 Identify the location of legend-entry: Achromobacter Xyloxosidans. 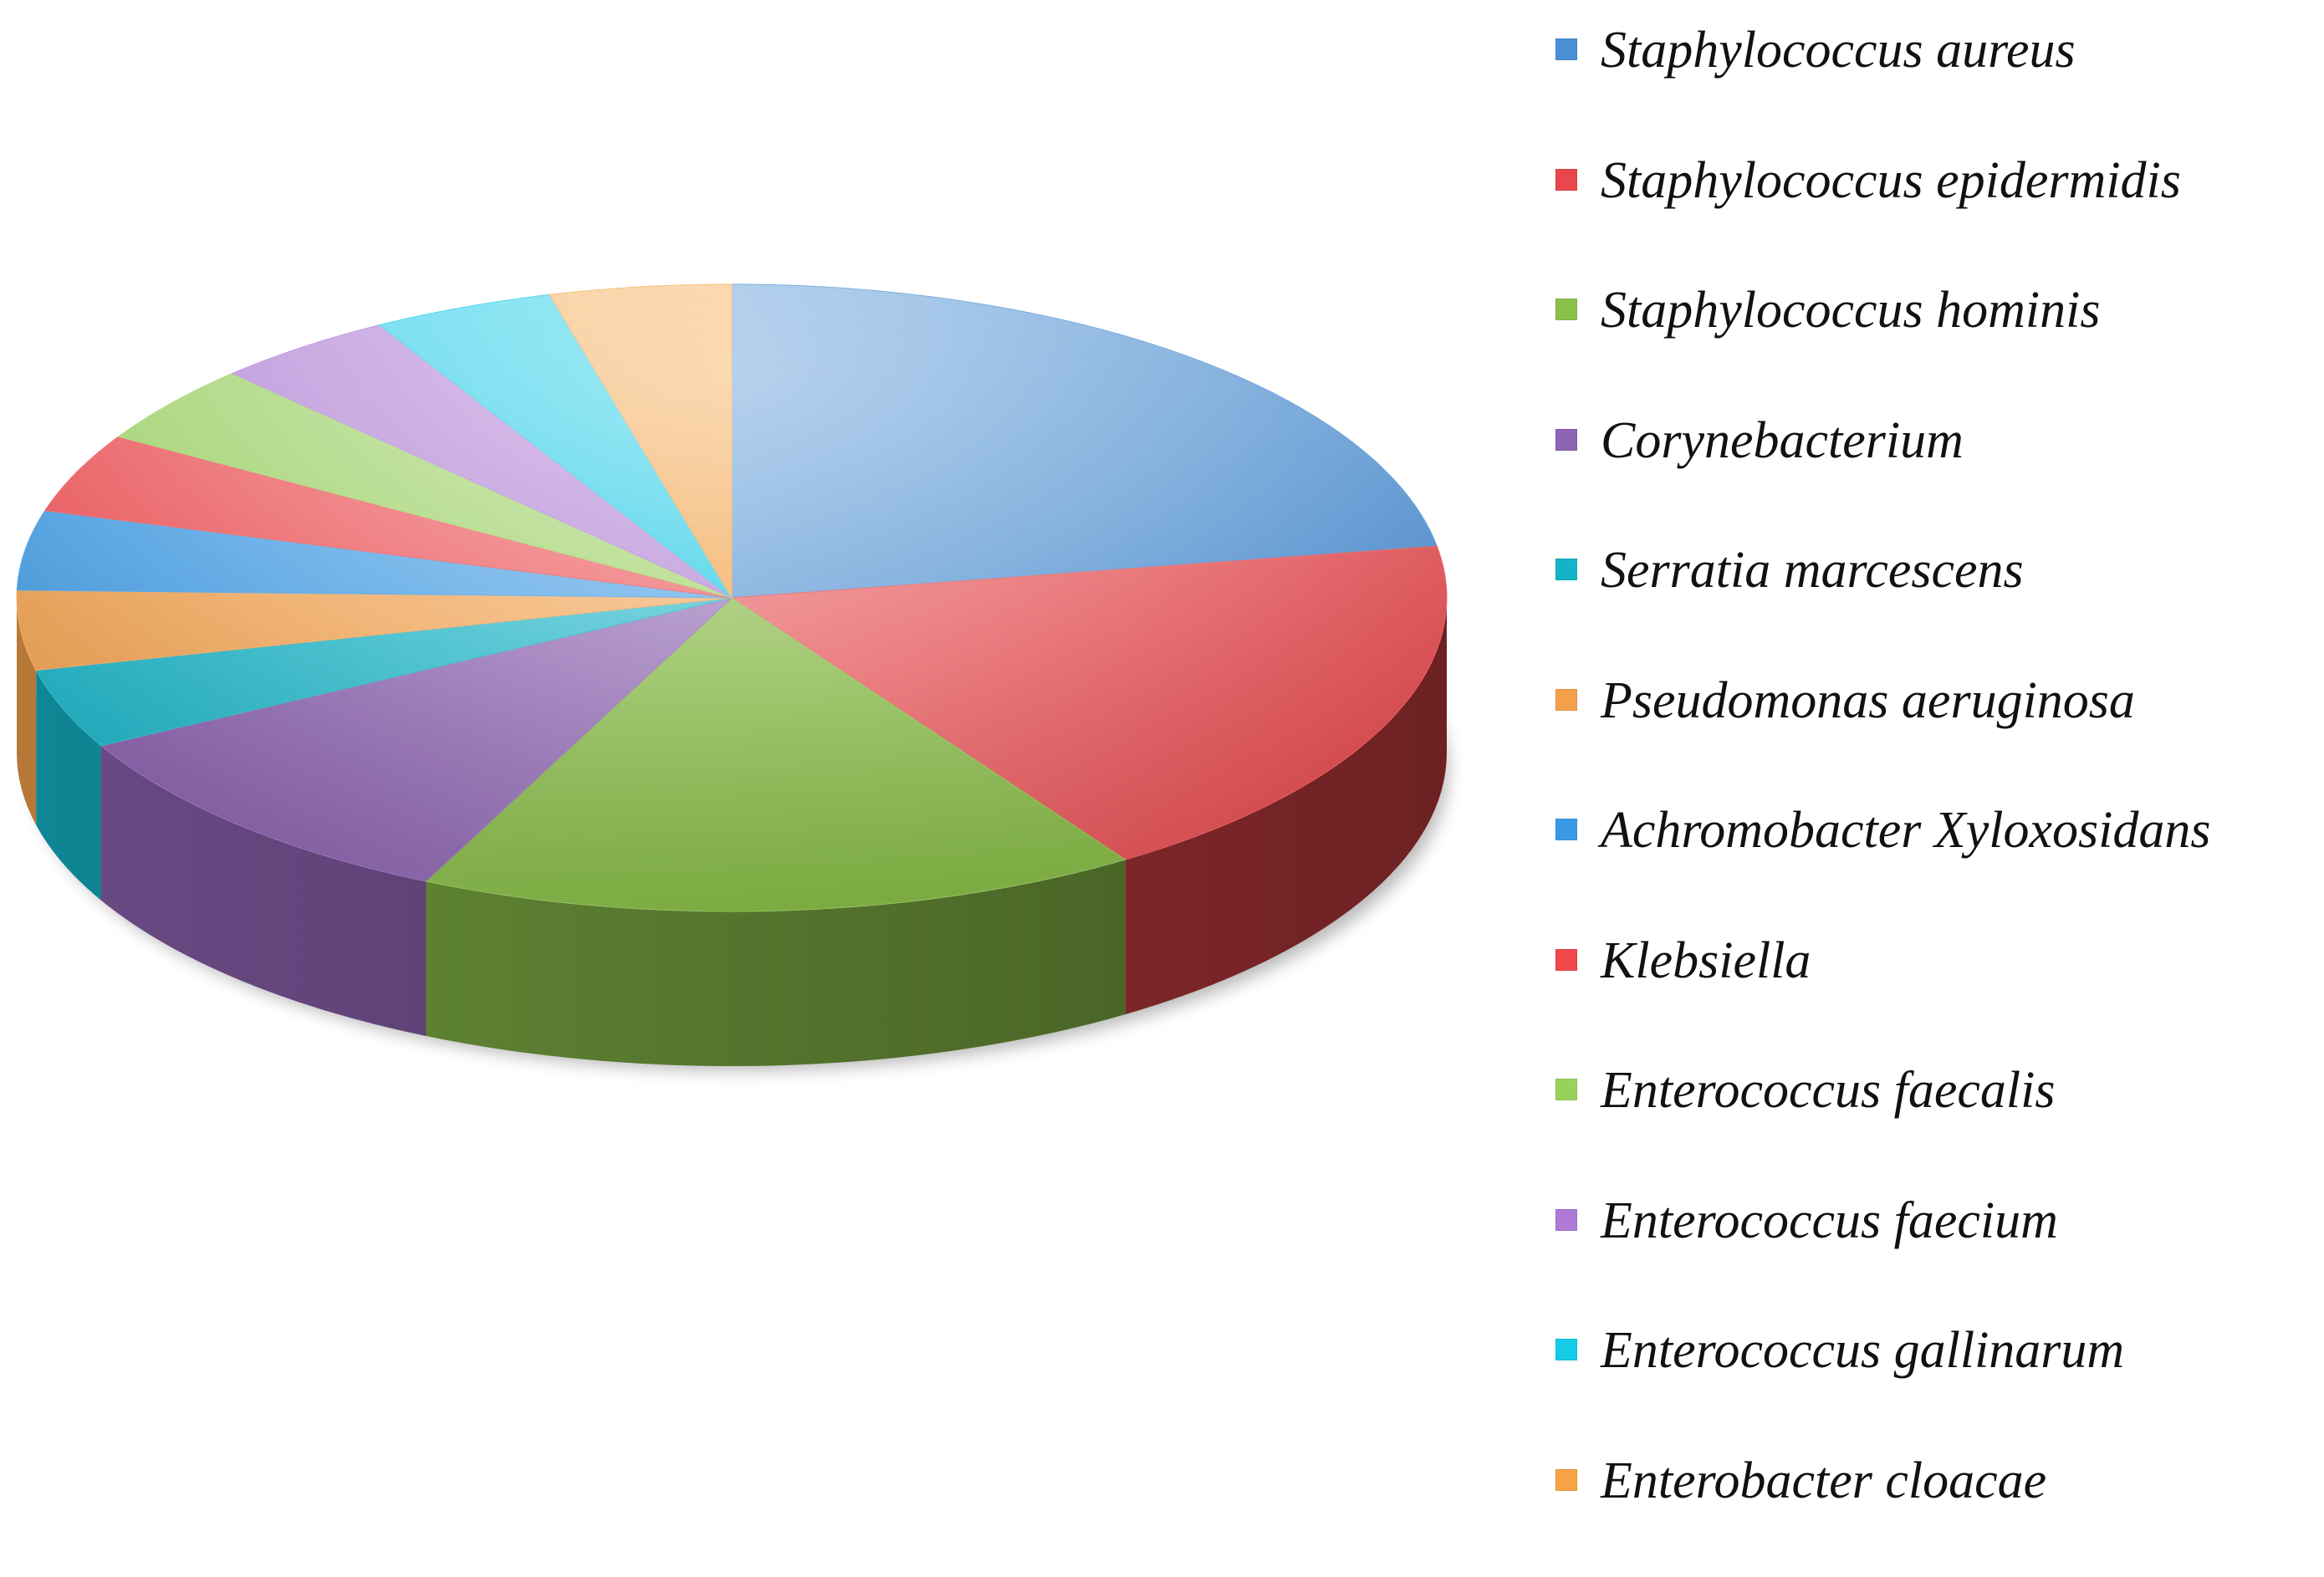
(1931, 862).